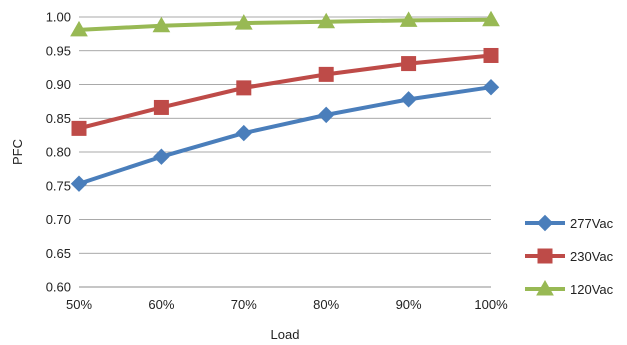 The height and width of the screenshot is (345, 627). What do you see at coordinates (287, 304) in the screenshot?
I see `x-axis-ticks: 50% 60% 70% 80% 90% 100%` at bounding box center [287, 304].